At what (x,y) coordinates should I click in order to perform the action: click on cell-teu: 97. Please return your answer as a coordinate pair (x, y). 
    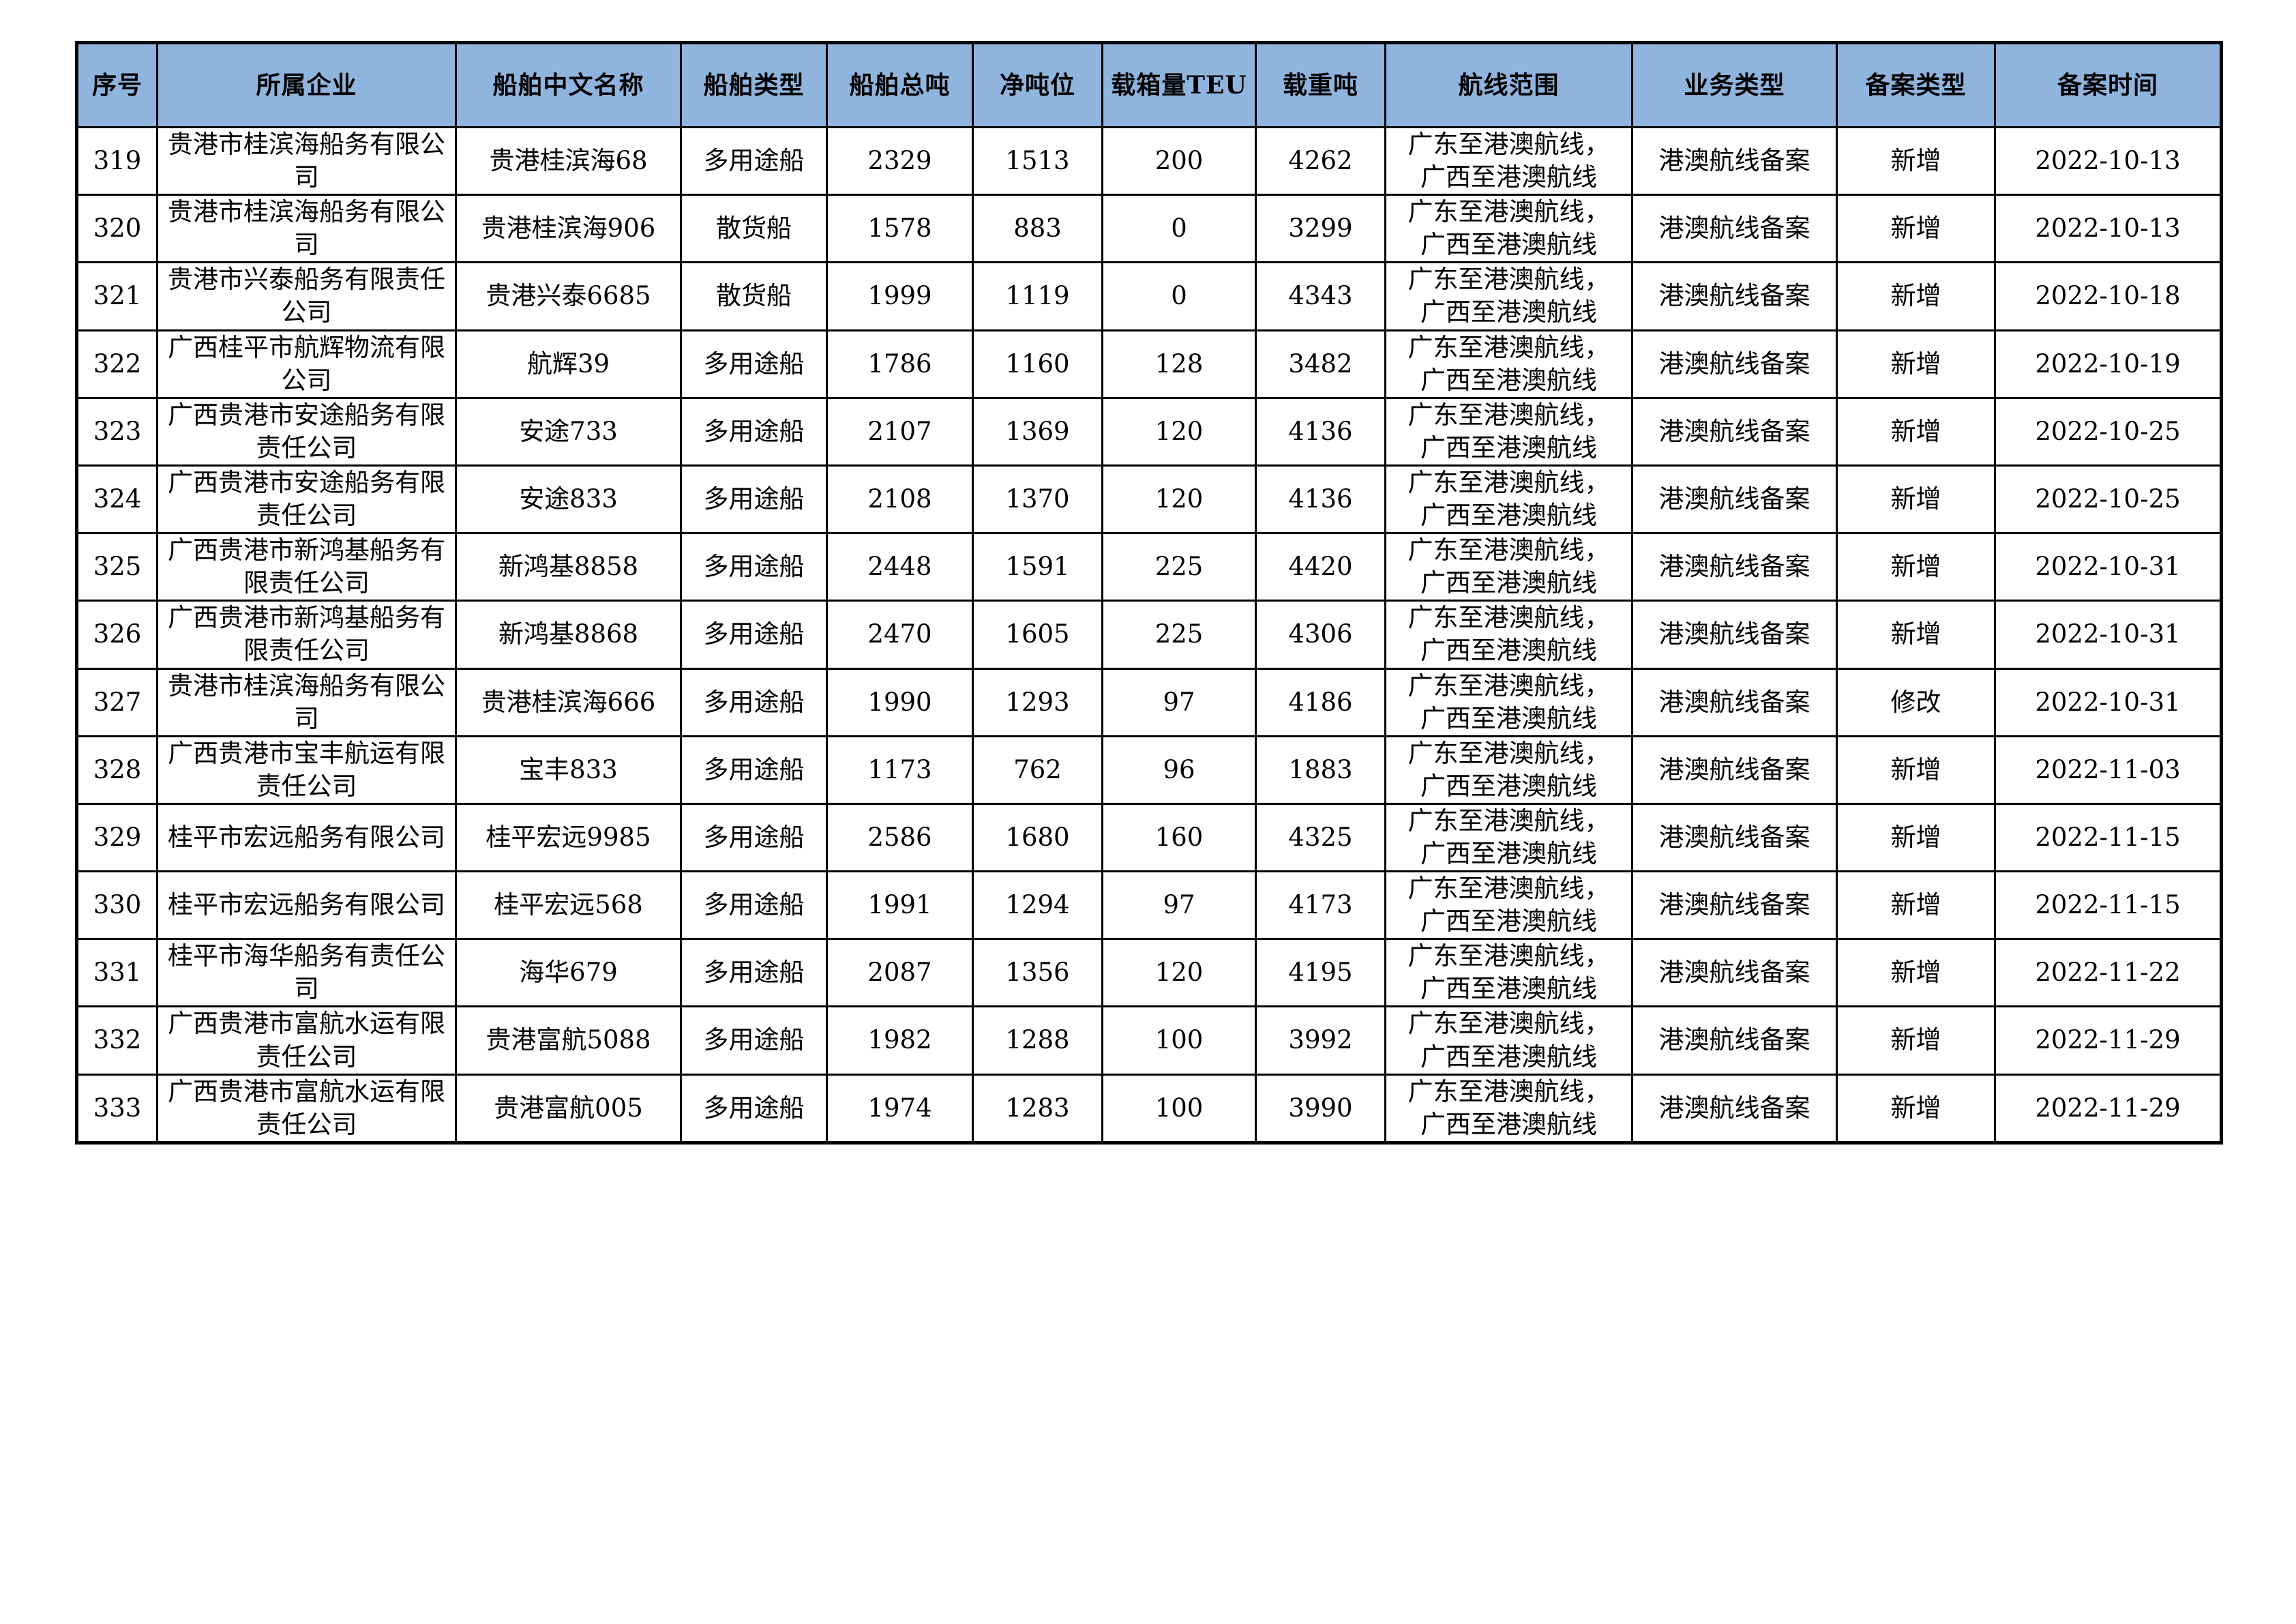
    Looking at the image, I should click on (1179, 905).